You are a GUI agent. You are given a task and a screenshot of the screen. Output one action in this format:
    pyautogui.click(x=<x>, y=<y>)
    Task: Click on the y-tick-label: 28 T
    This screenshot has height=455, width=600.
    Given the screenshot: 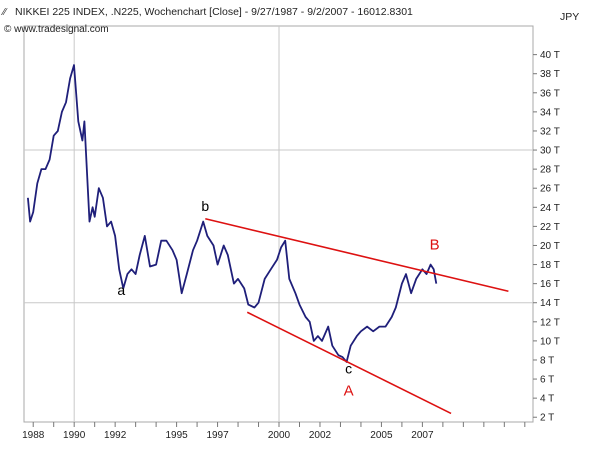 What is the action you would take?
    pyautogui.click(x=550, y=170)
    